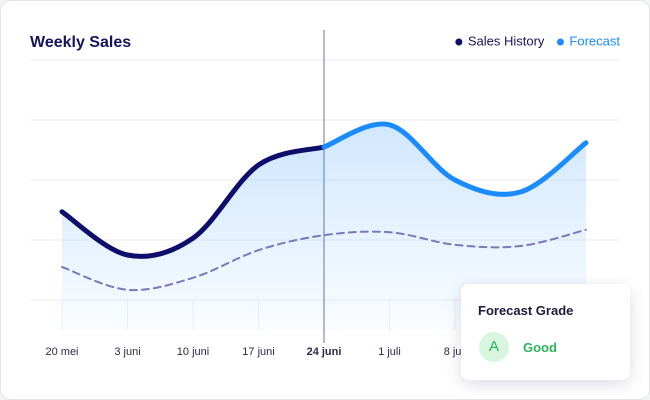 The image size is (650, 400). What do you see at coordinates (526, 310) in the screenshot?
I see `grade-title: Forecast Grade` at bounding box center [526, 310].